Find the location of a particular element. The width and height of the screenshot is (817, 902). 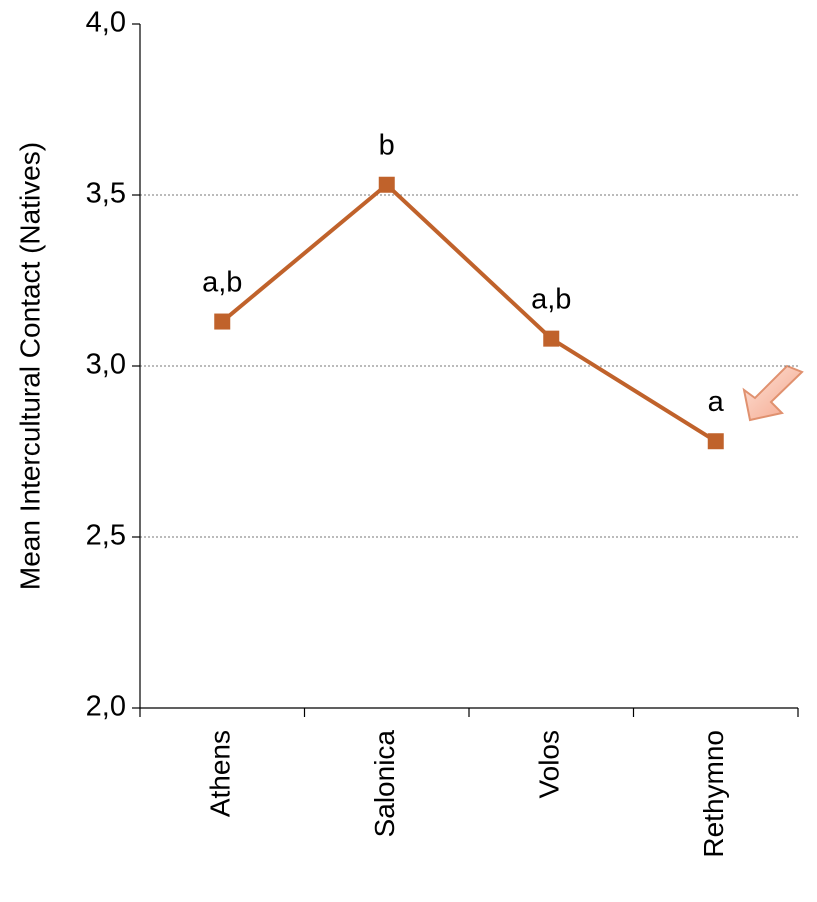

annotation: b is located at coordinates (387, 146).